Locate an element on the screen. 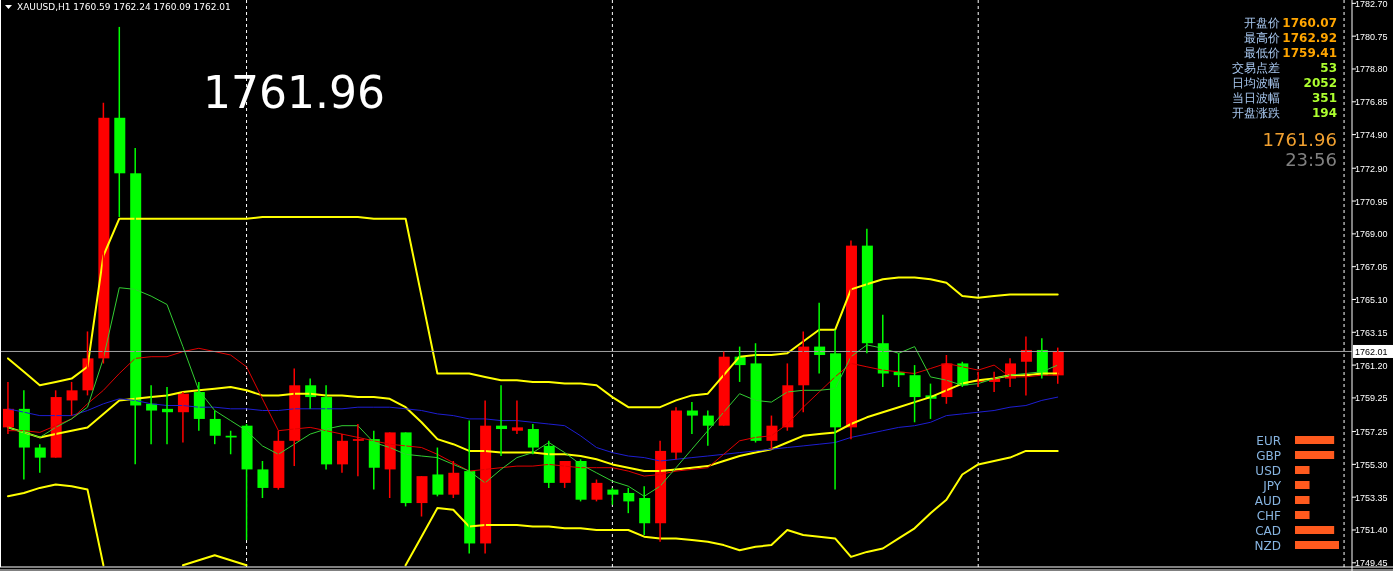 Image resolution: width=1393 pixels, height=571 pixels. y-tick-label: 1769.00 is located at coordinates (1371, 234).